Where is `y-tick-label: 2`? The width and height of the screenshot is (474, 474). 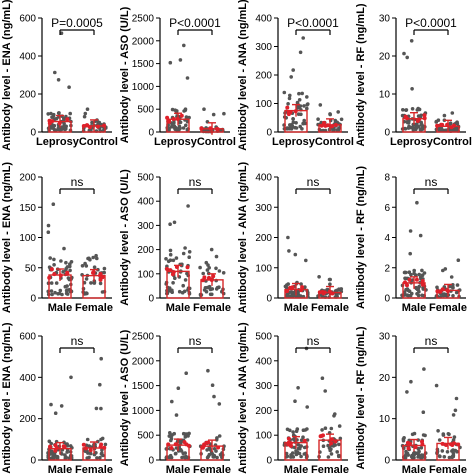
y-tick-label: 2 is located at coordinates (387, 268).